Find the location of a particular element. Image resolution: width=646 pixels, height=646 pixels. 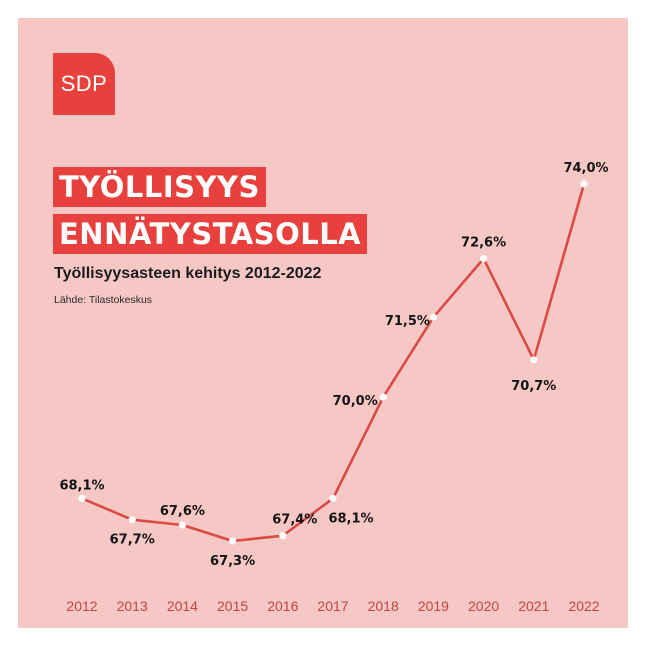

data-label-2015: 67,3% is located at coordinates (232, 561).